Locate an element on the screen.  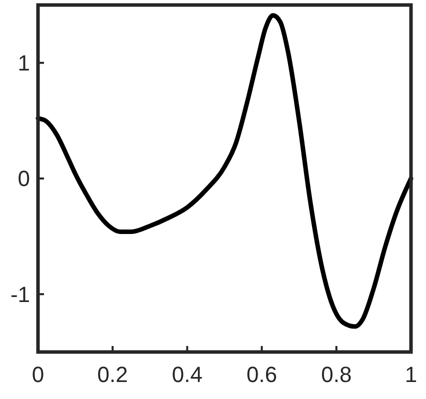
x-tick-label: 1 is located at coordinates (411, 374).